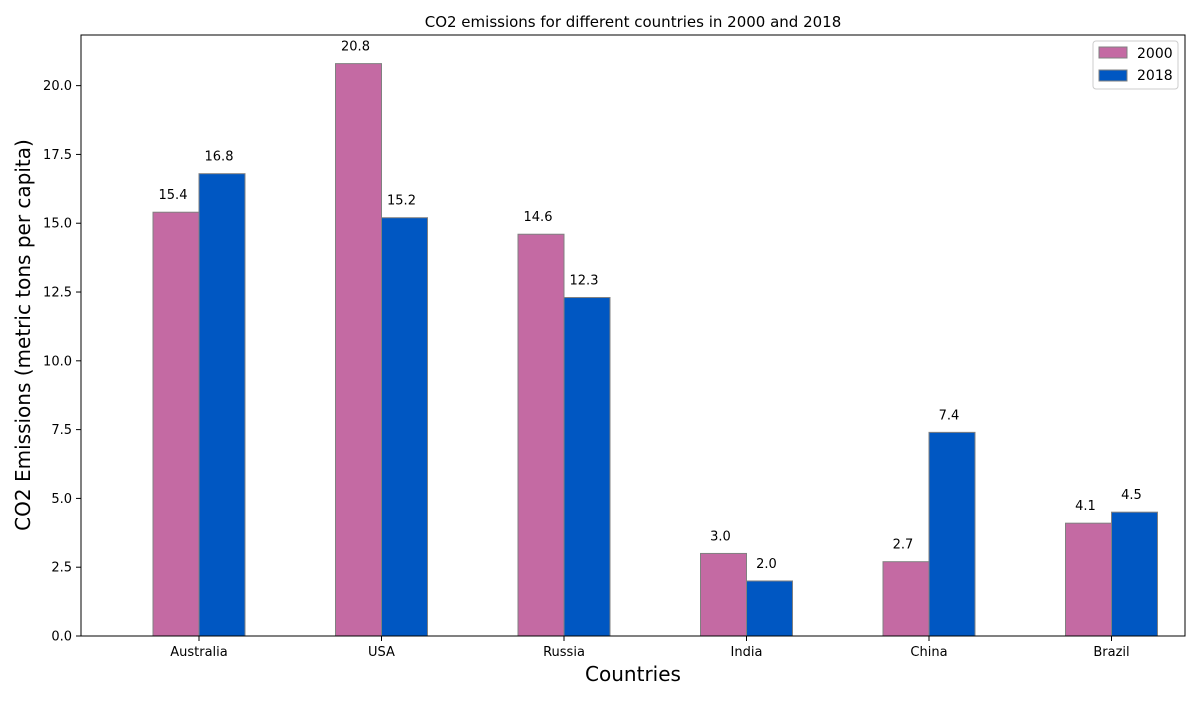 Image resolution: width=1200 pixels, height=704 pixels. I want to click on legend-label-2018: 2018, so click(1155, 76).